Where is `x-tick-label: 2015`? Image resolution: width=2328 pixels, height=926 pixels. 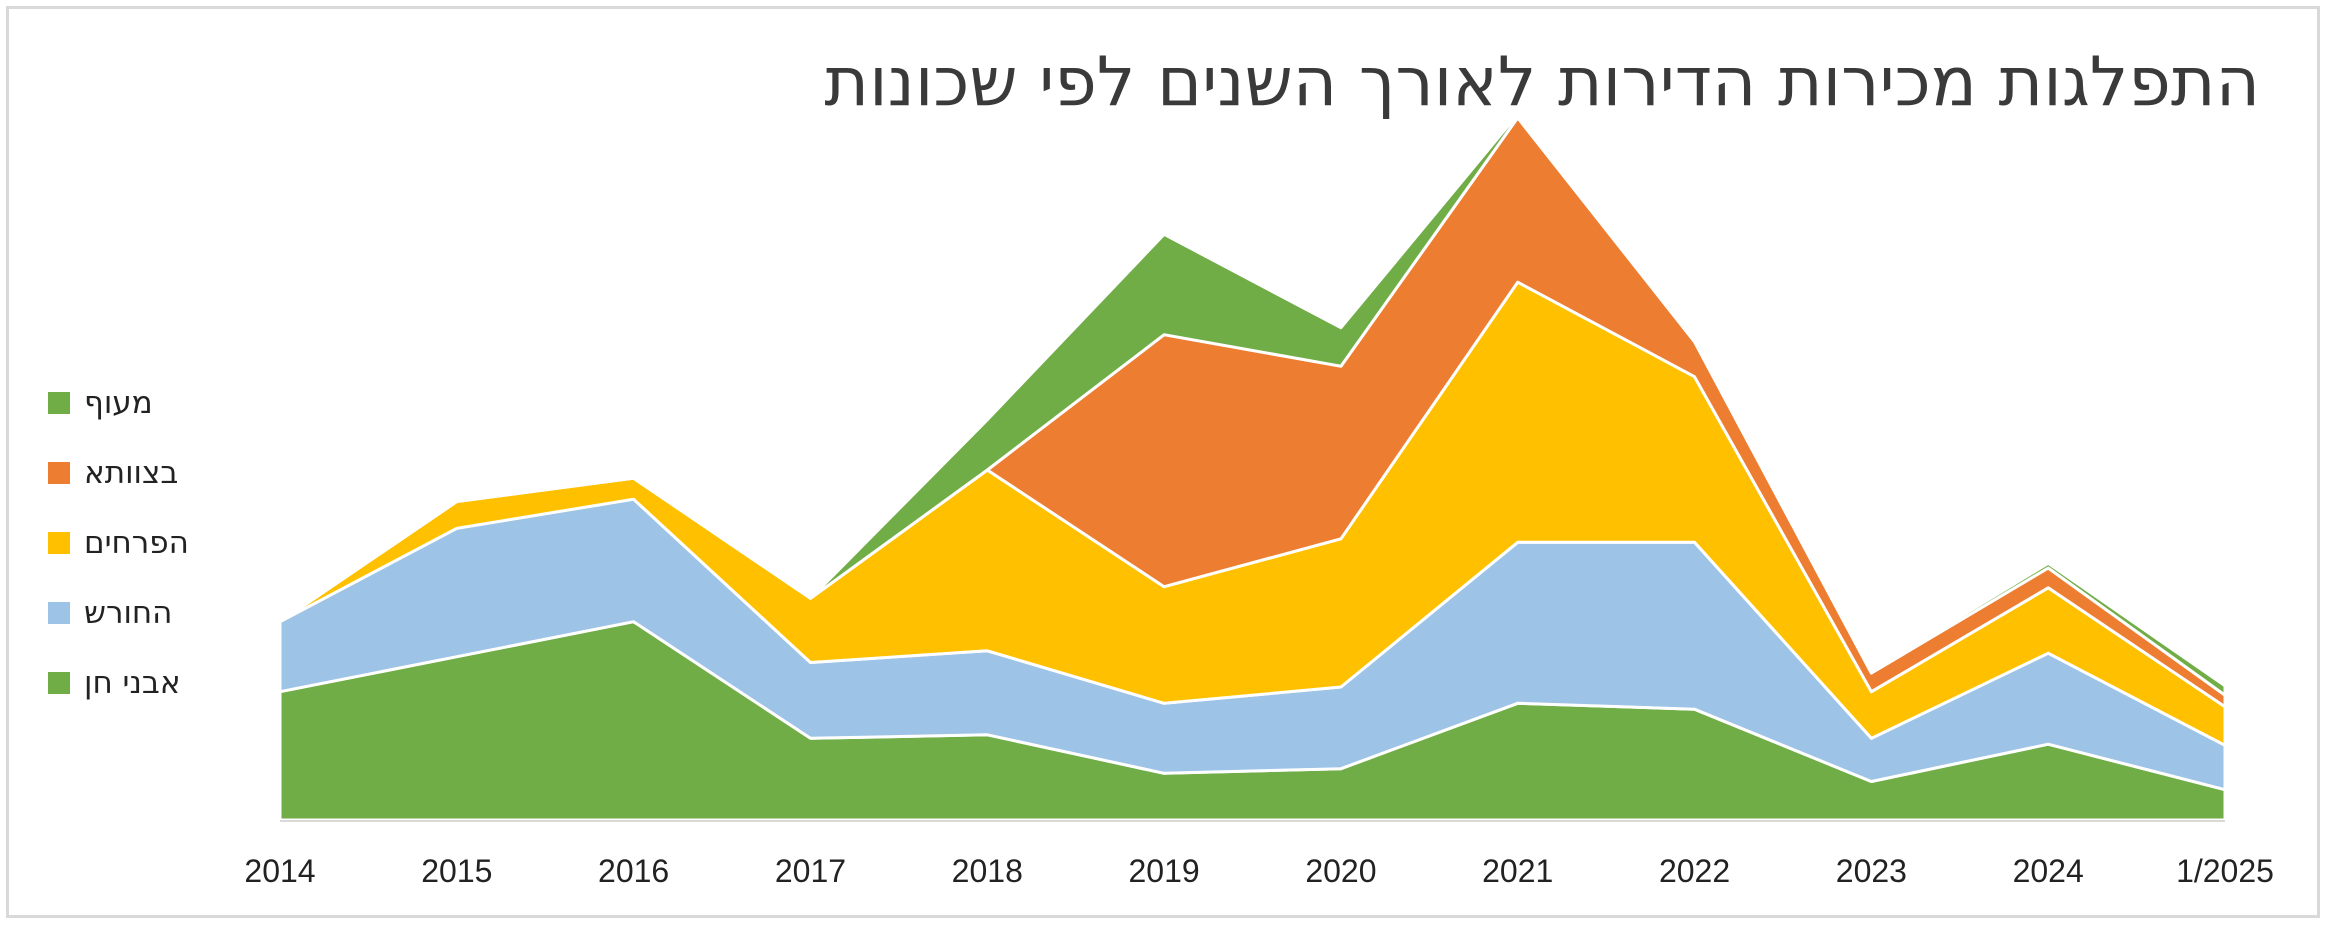
x-tick-label: 2015 is located at coordinates (456, 871).